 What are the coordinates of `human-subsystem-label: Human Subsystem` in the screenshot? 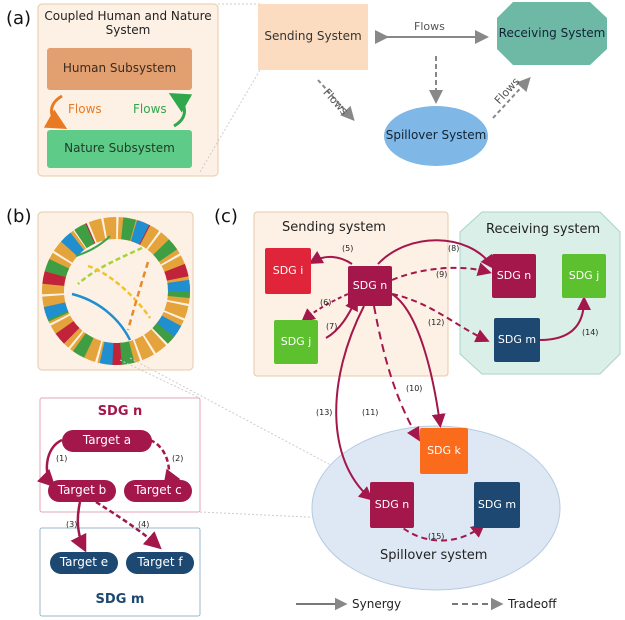 It's located at (119, 68).